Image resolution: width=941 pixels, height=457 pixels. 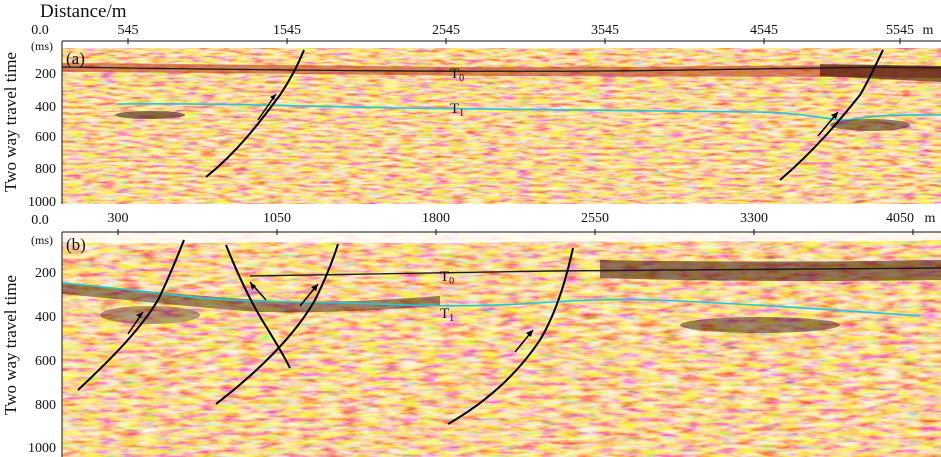 What do you see at coordinates (45, 361) in the screenshot?
I see `panel-b-y-tick-label: 600` at bounding box center [45, 361].